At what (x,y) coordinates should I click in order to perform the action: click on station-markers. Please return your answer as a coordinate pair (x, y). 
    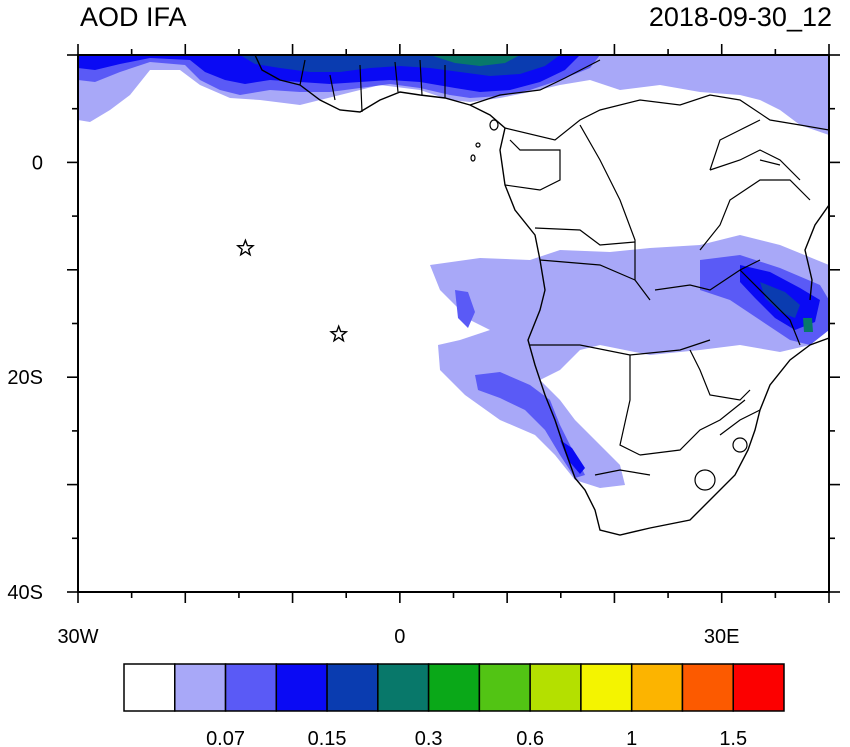
    Looking at the image, I should click on (292, 290).